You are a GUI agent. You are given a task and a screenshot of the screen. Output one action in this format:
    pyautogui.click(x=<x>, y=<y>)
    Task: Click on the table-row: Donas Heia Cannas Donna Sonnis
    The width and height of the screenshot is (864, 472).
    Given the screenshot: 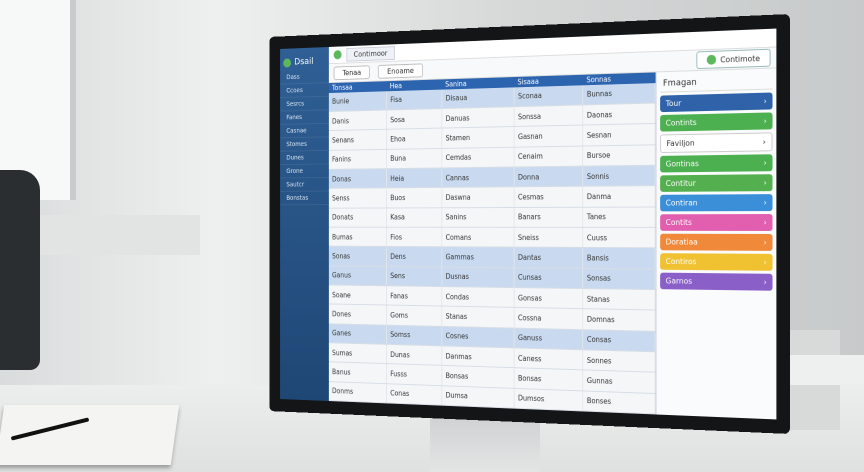 What is the action you would take?
    pyautogui.click(x=492, y=177)
    